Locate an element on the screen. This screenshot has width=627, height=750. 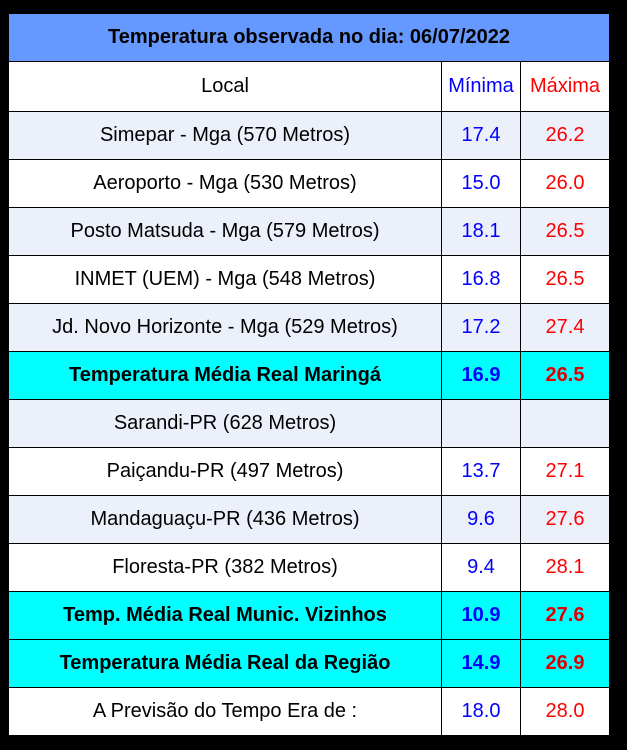
header-row: Local Mínima Máxima is located at coordinates (309, 86).